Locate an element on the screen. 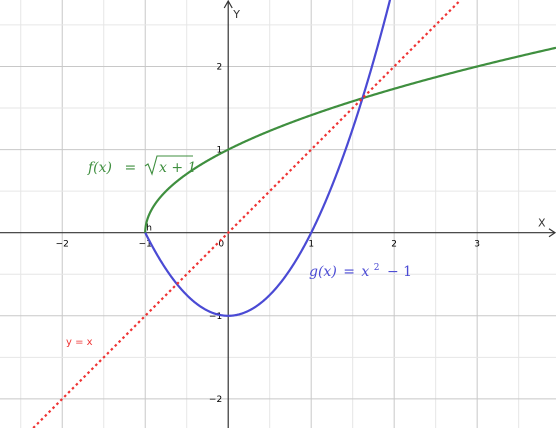  f-label-eq: = is located at coordinates (130, 168).